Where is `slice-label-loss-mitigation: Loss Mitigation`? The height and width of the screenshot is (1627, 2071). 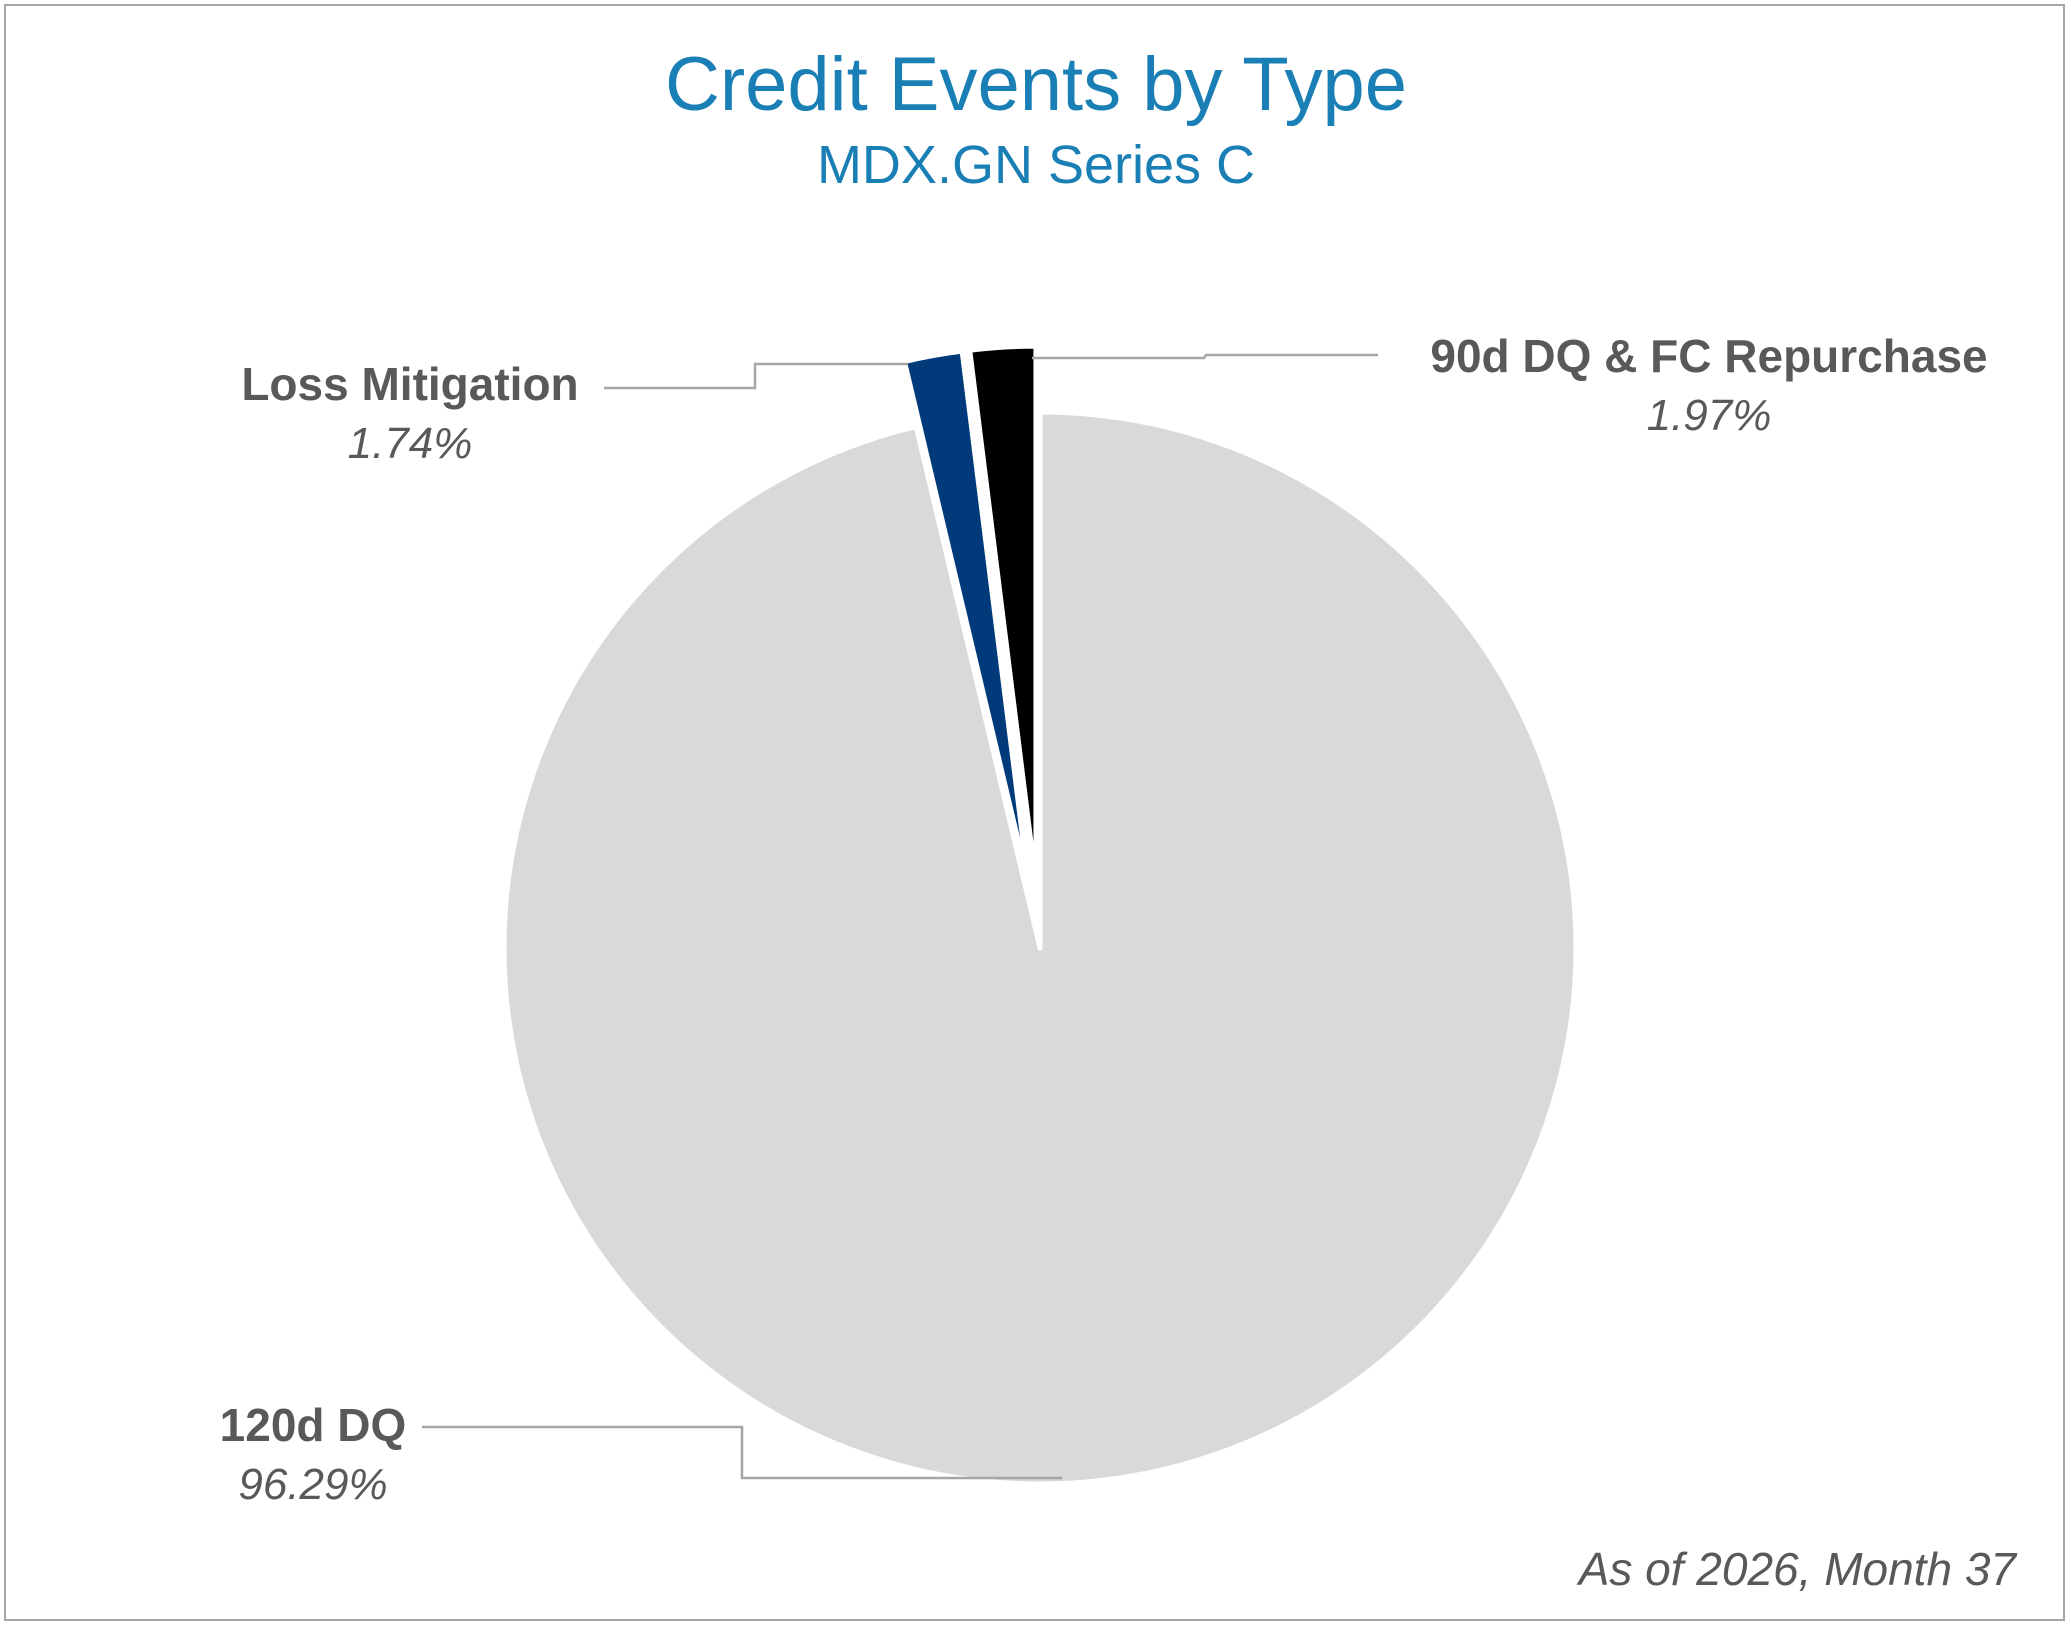 slice-label-loss-mitigation: Loss Mitigation is located at coordinates (409, 384).